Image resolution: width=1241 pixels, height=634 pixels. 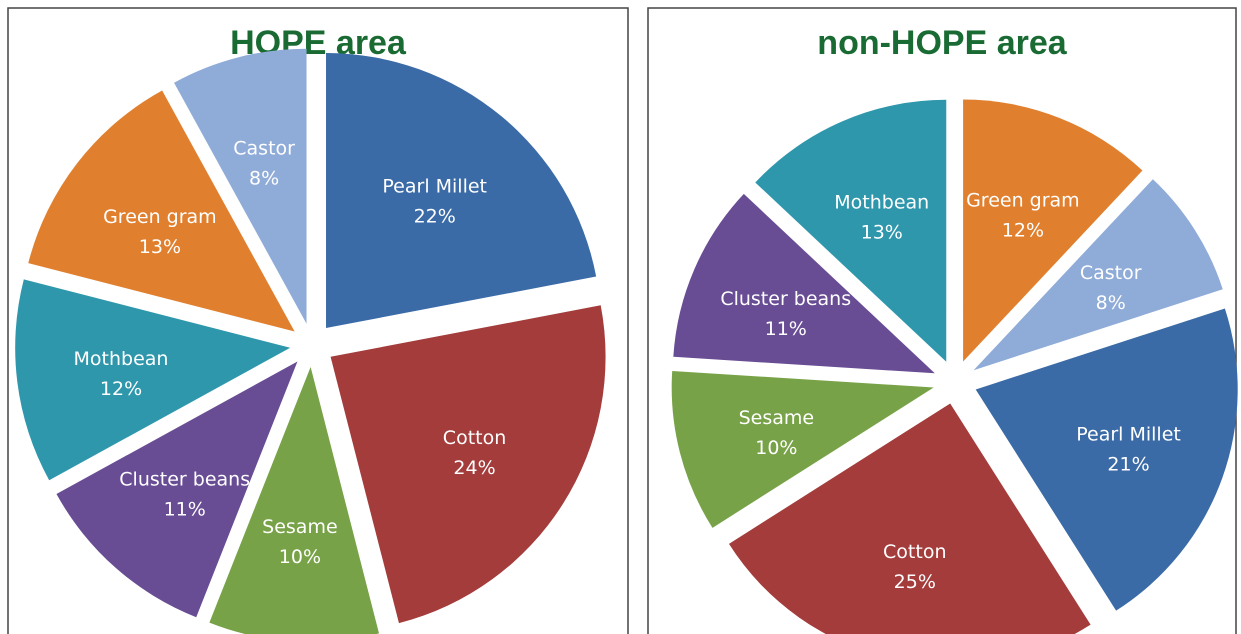 I want to click on slice-label: Mothbean 12%, so click(x=121, y=374).